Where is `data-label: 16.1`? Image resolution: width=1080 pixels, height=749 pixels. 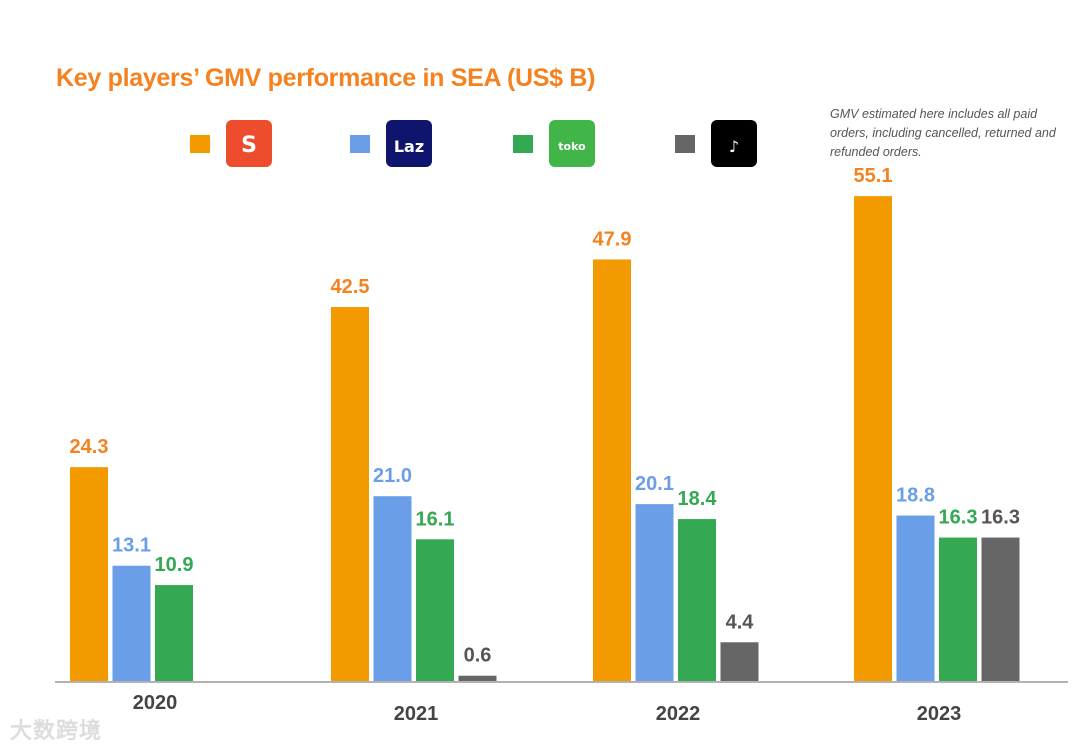
data-label: 16.1 is located at coordinates (435, 519).